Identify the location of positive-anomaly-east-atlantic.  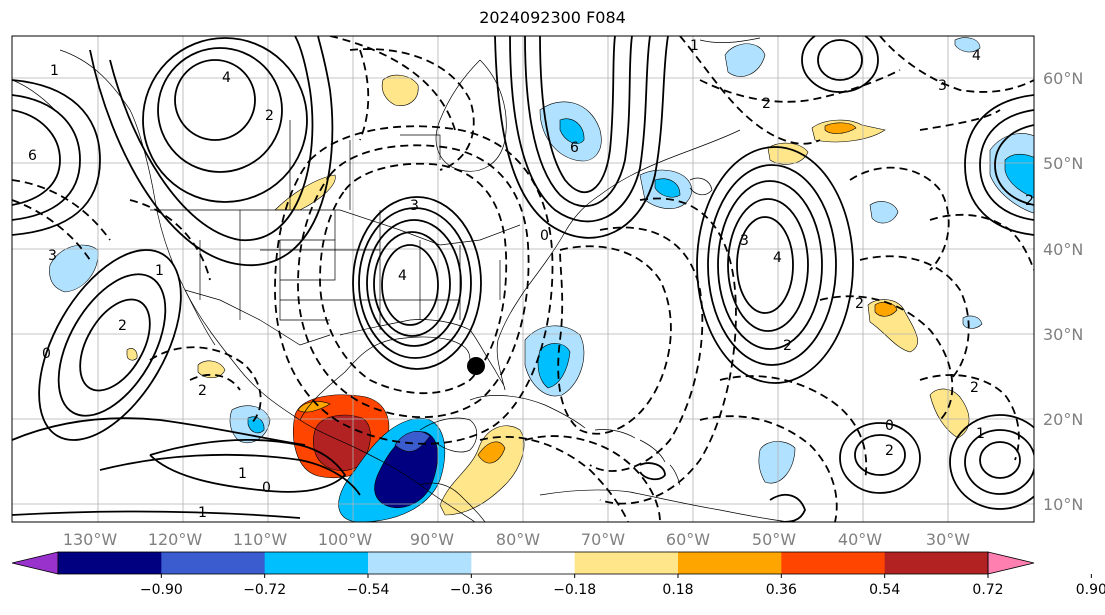
(949, 413).